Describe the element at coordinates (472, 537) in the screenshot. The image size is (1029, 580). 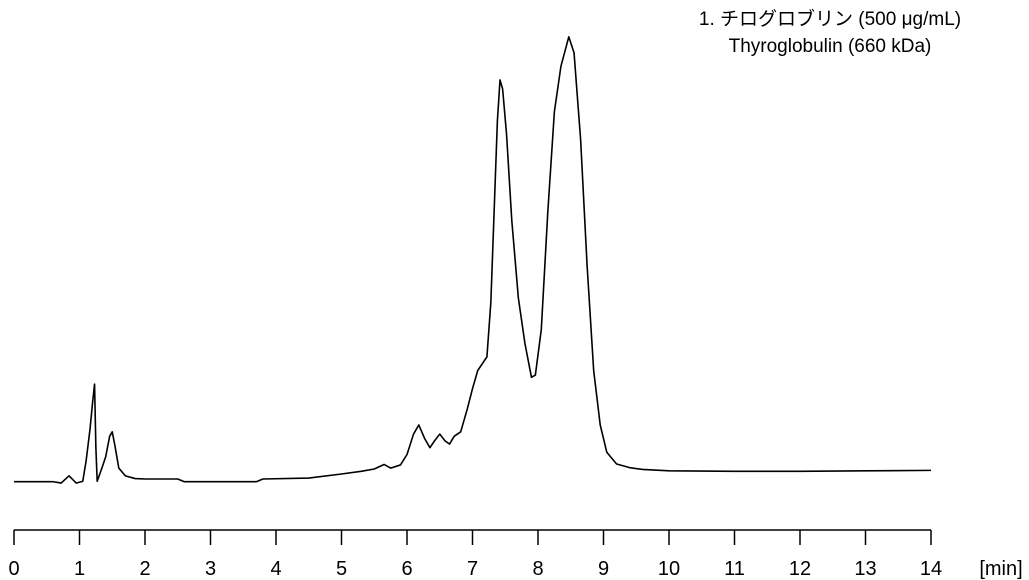
I see `x-axis-ticks` at that location.